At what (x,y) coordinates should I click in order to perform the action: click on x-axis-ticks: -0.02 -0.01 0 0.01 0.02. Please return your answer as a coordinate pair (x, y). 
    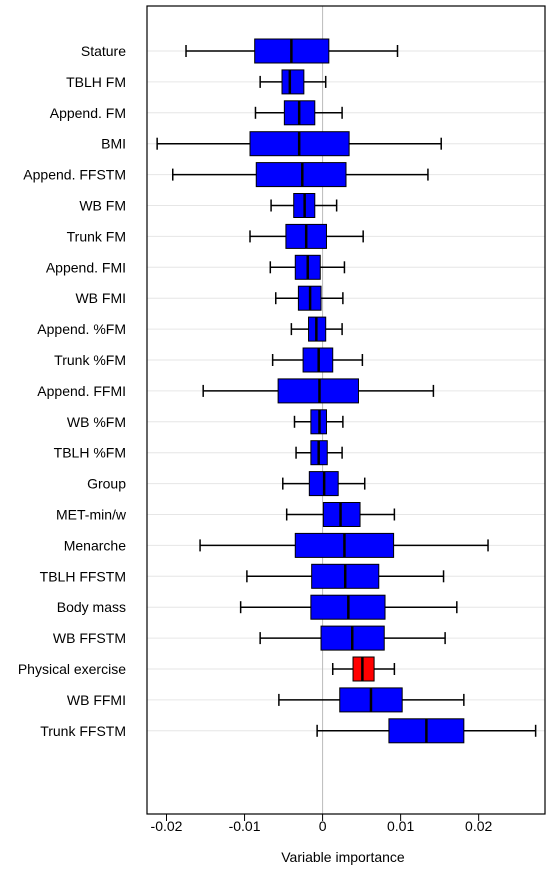
    Looking at the image, I should click on (322, 824).